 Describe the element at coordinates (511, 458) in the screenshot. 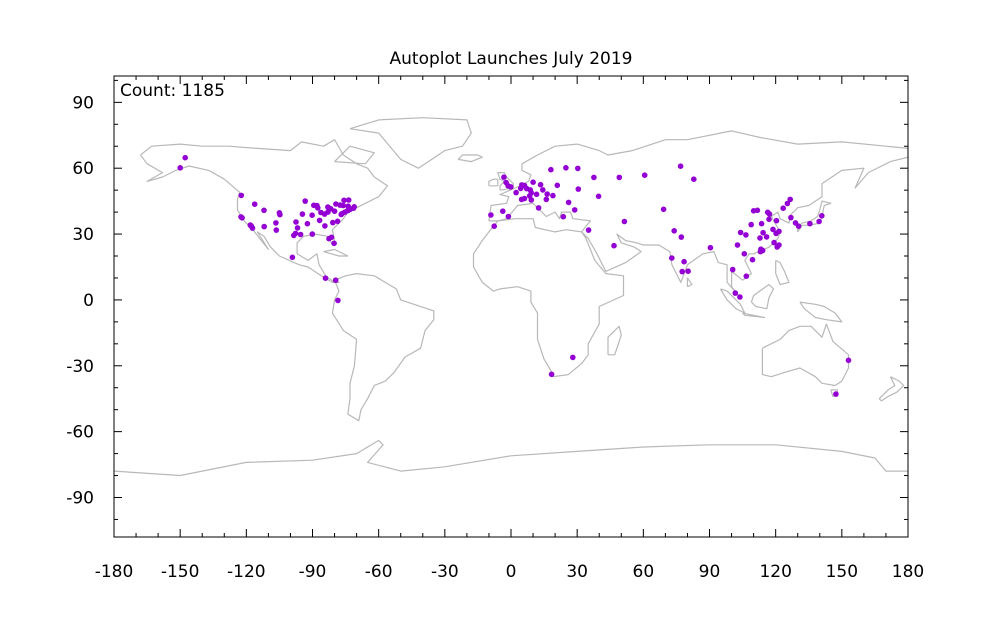

I see `antarctica-outline` at that location.